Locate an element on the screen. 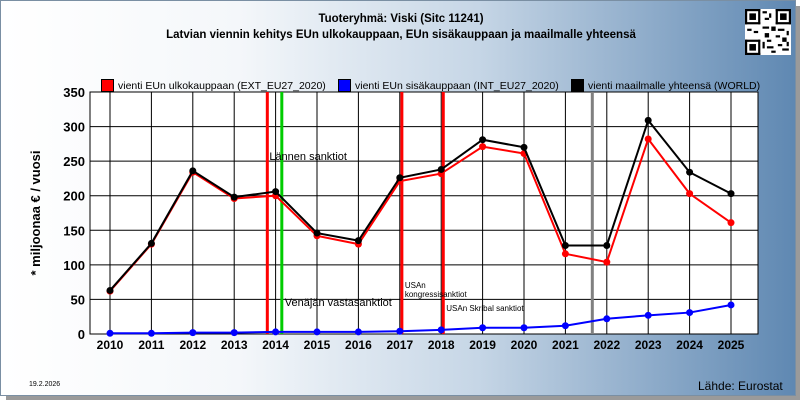 The height and width of the screenshot is (400, 800). x-tick-label: 2015 is located at coordinates (317, 345).